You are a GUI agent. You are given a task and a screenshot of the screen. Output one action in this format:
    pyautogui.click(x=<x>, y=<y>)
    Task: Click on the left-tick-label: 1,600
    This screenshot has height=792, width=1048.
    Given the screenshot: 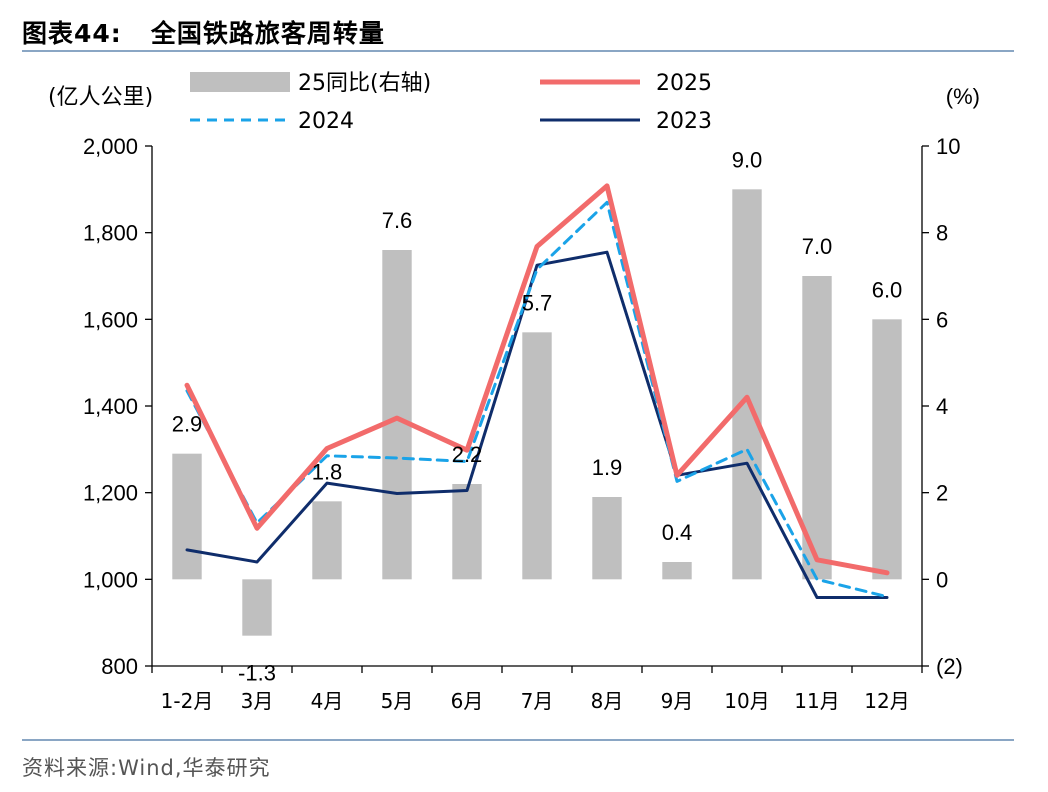 What is the action you would take?
    pyautogui.click(x=110, y=319)
    